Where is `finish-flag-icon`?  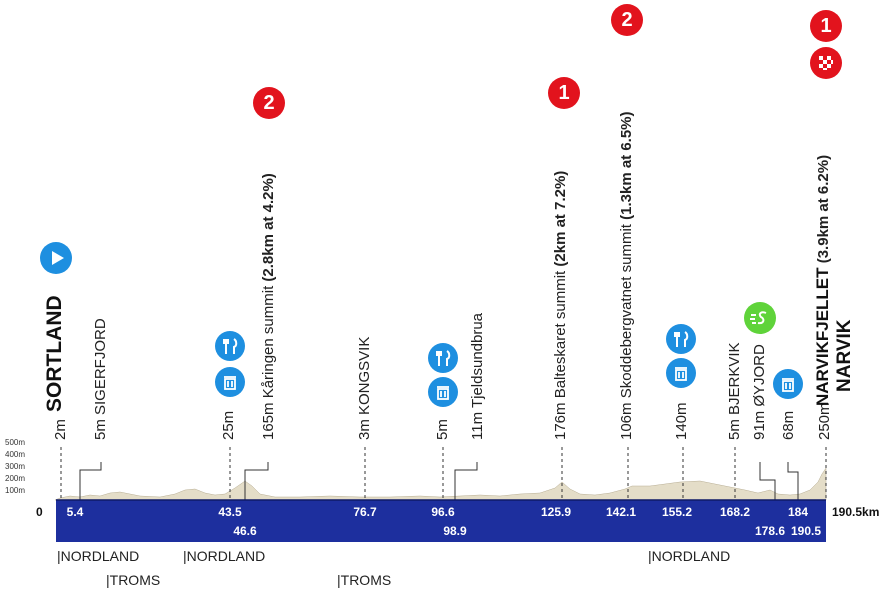
finish-flag-icon is located at coordinates (826, 63).